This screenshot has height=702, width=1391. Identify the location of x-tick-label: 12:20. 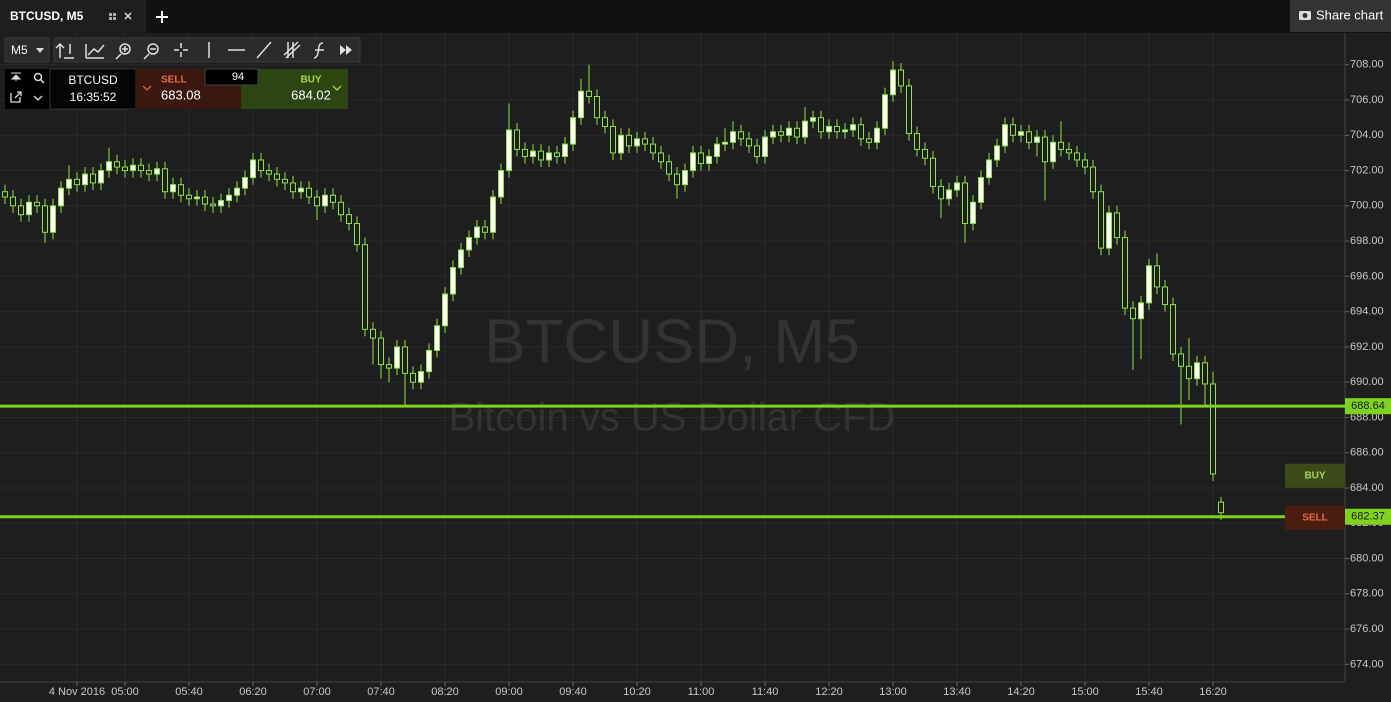
(829, 692).